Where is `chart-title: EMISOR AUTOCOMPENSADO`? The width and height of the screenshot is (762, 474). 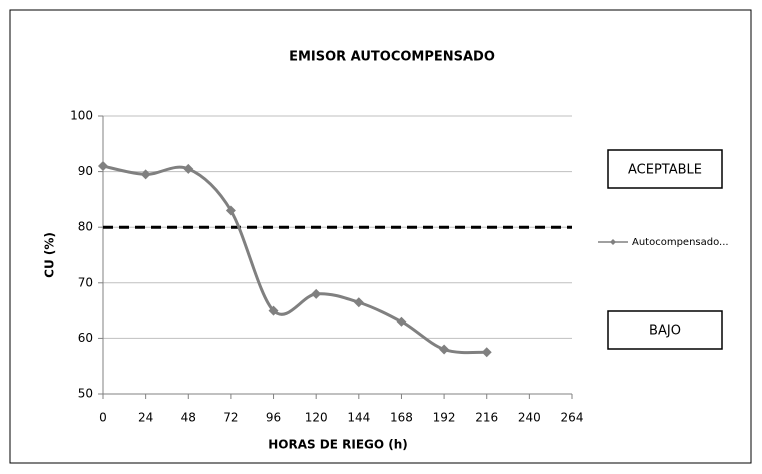 chart-title: EMISOR AUTOCOMPENSADO is located at coordinates (392, 57).